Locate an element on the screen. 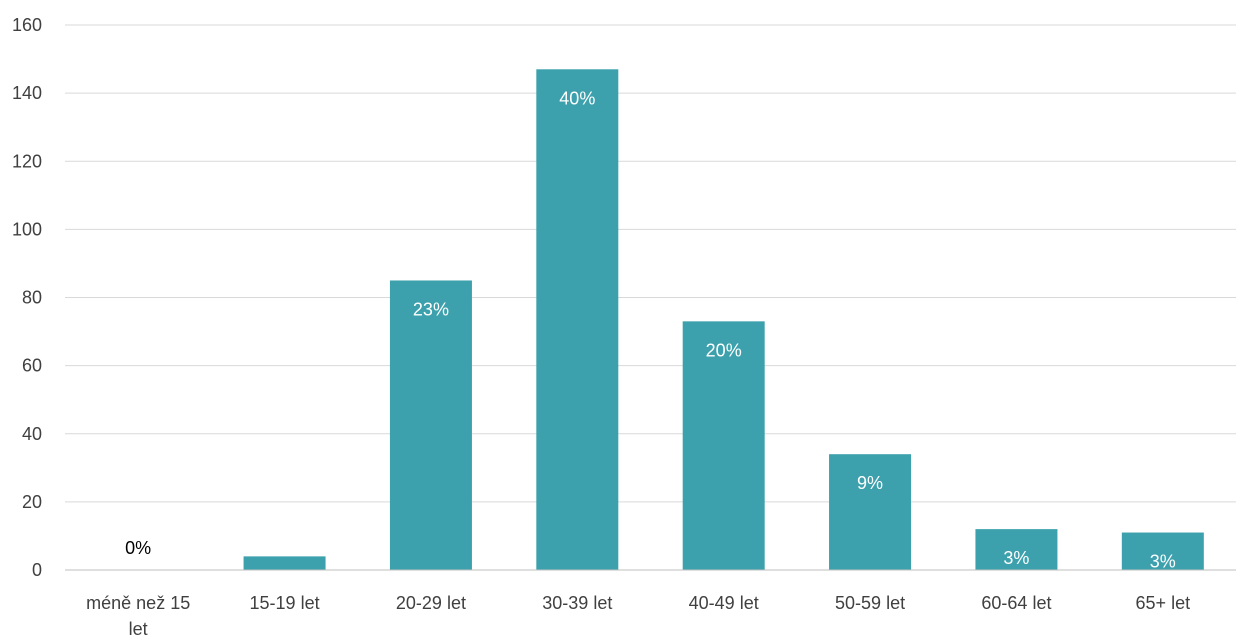  data-label: 23% is located at coordinates (431, 309).